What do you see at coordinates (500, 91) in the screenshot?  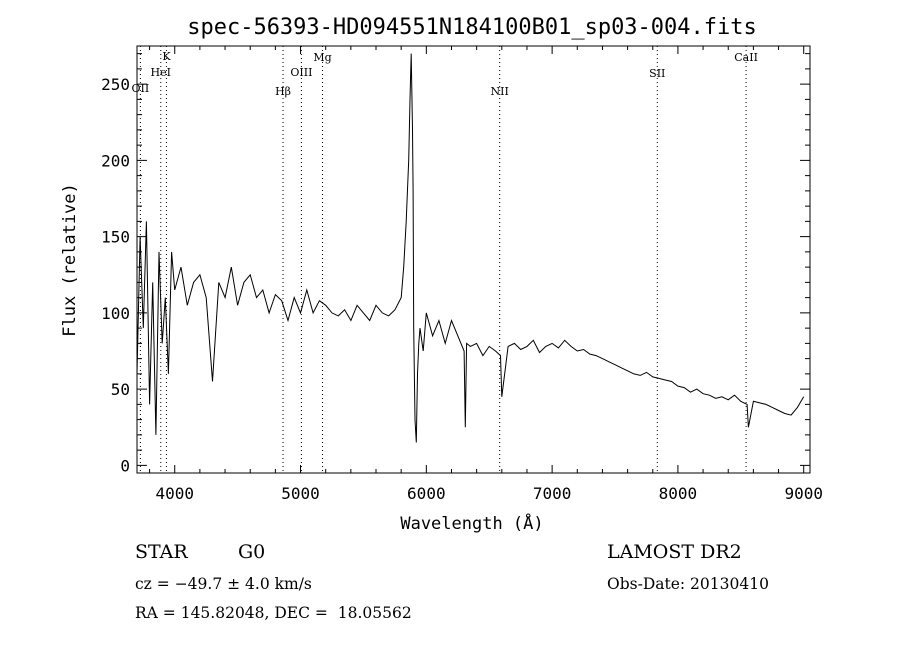 I see `spectral-line-label: NII` at bounding box center [500, 91].